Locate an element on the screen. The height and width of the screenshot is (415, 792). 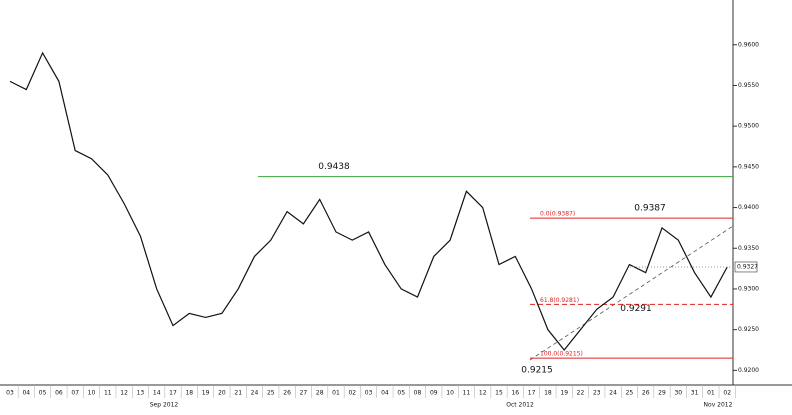
x-tick-label: 22 is located at coordinates (581, 393).